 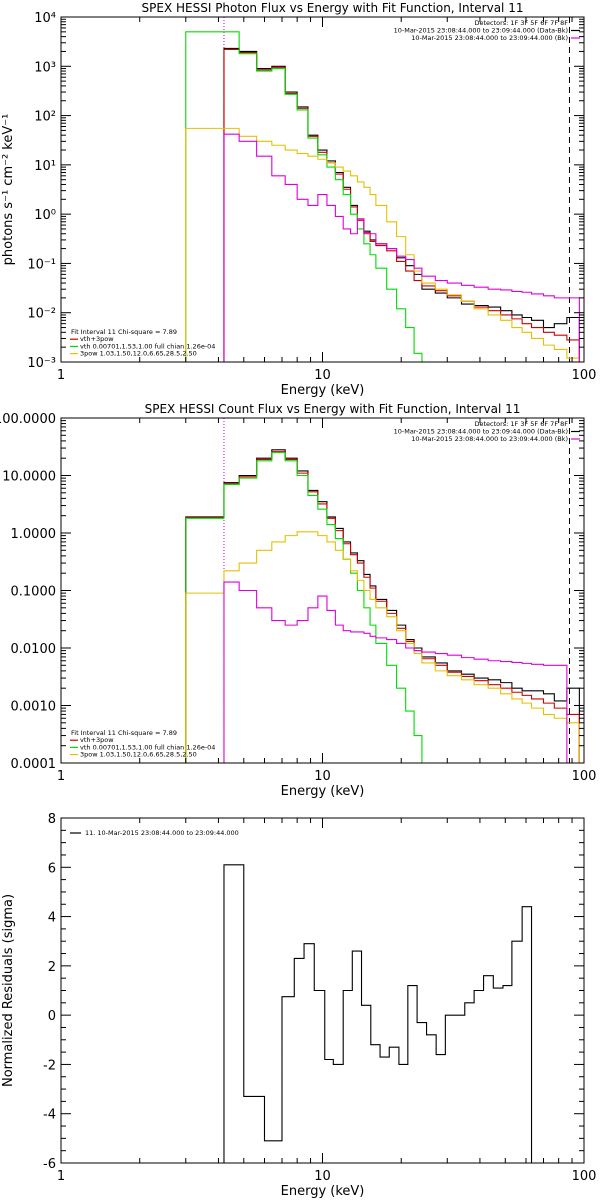 What do you see at coordinates (29, 477) in the screenshot?
I see `y-tick-label: 10.0000` at bounding box center [29, 477].